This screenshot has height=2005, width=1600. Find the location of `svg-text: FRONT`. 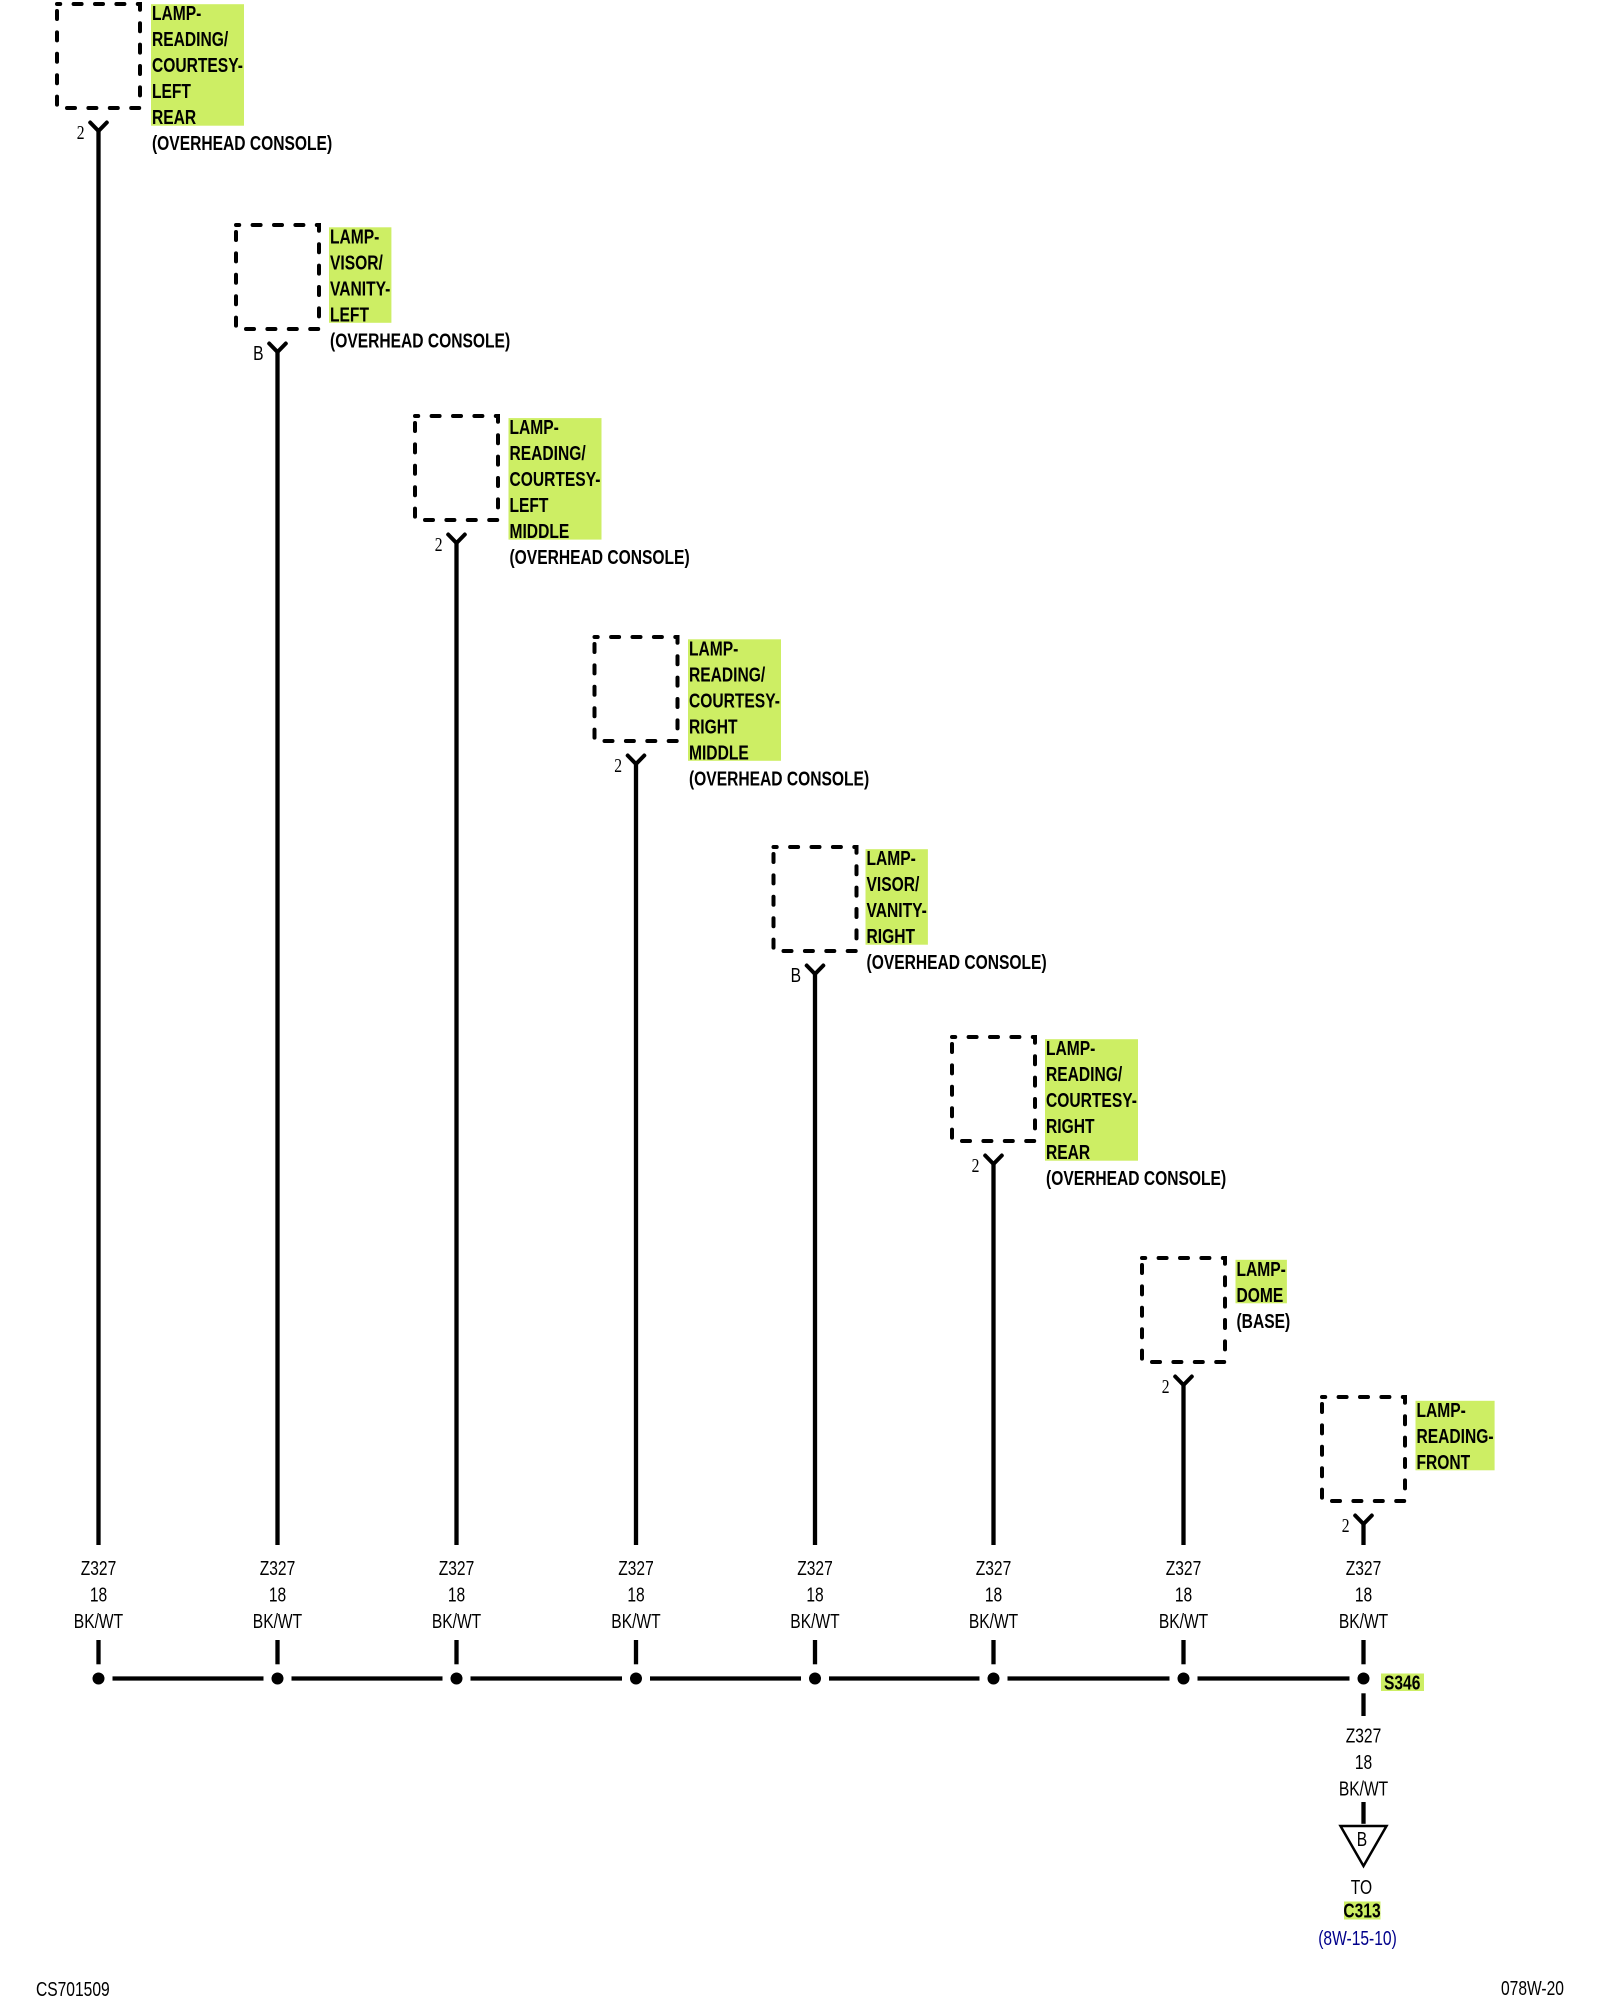

svg-text: FRONT is located at coordinates (1444, 1462).